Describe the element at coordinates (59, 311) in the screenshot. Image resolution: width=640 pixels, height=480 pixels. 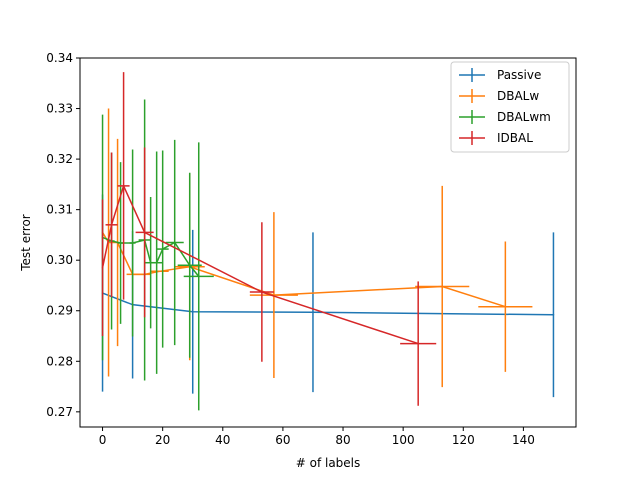
I see `y-tick-label: 0.29` at that location.